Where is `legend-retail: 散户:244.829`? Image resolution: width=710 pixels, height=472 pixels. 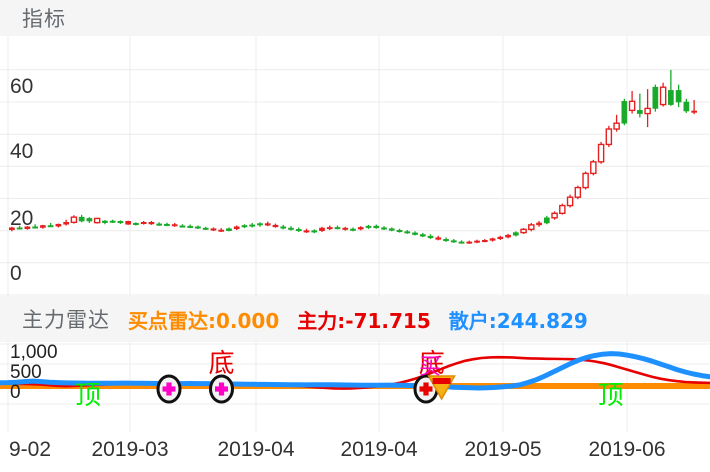
legend-retail: 散户:244.829 is located at coordinates (518, 320).